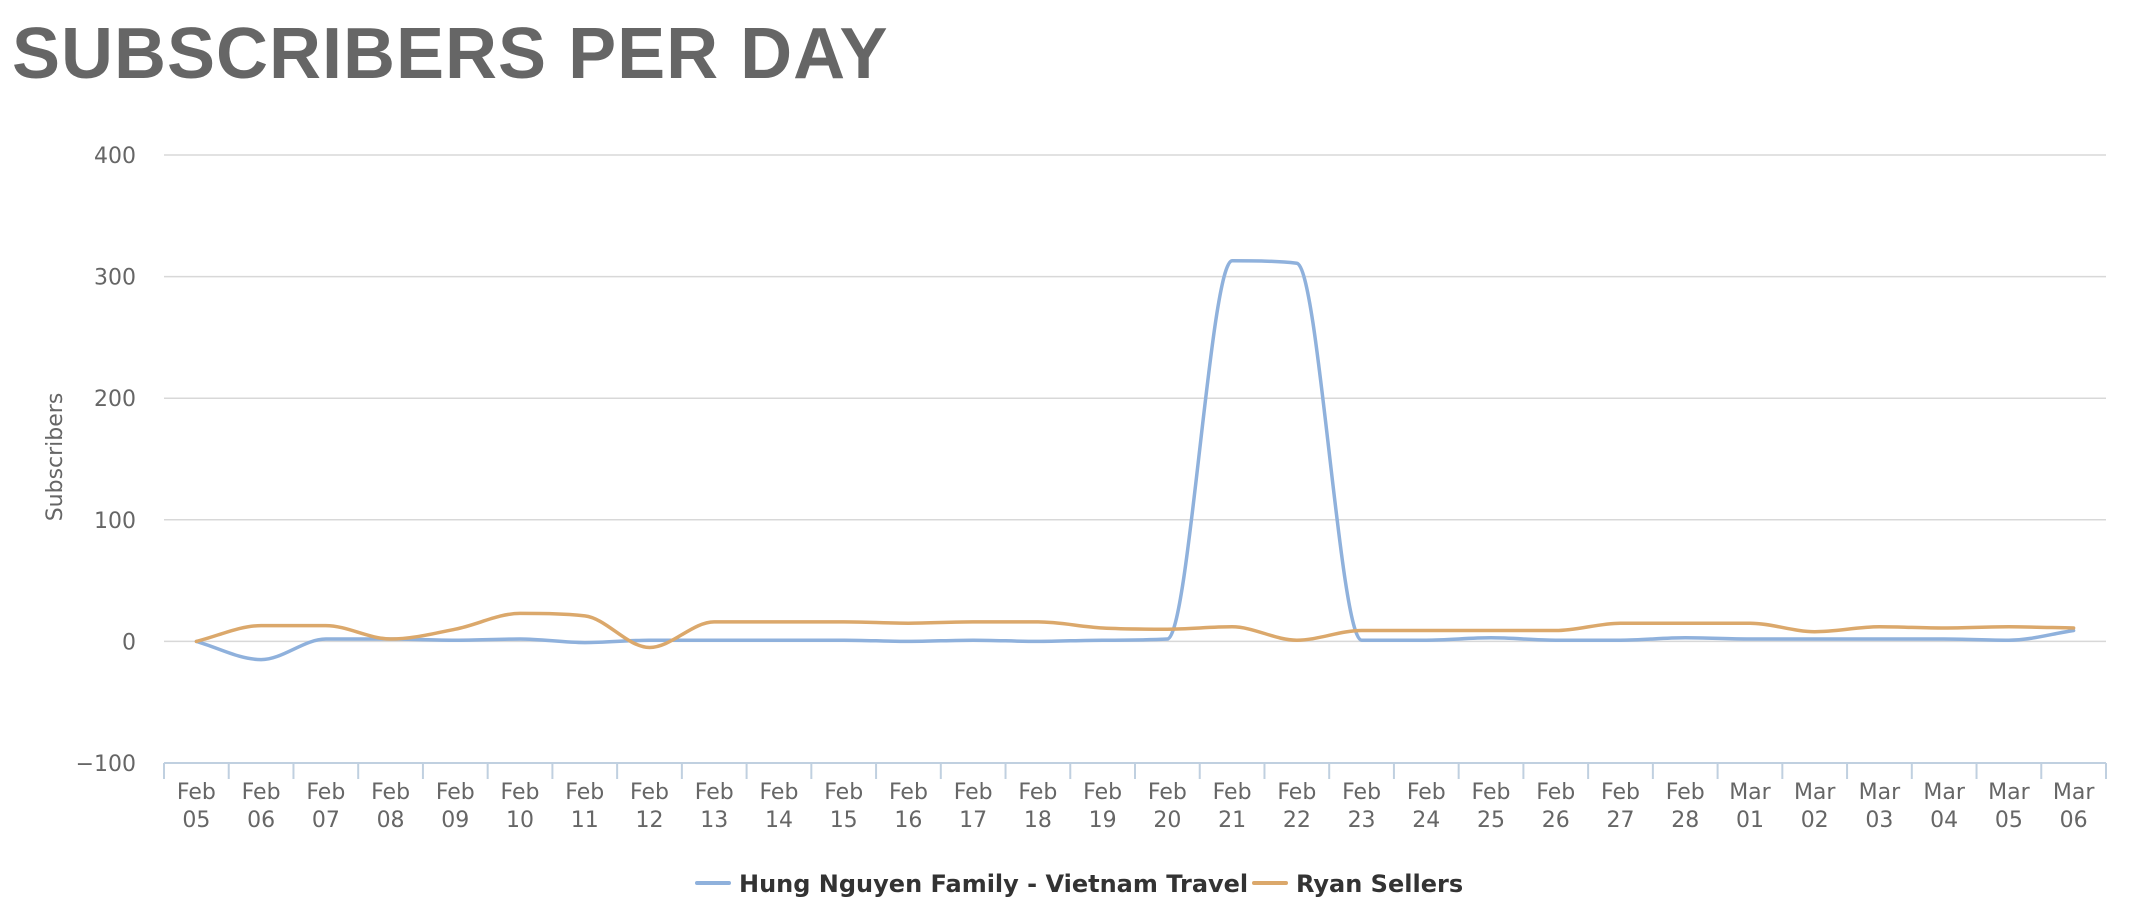 This screenshot has height=914, width=2134. I want to click on y-axis-label: Subscribers, so click(55, 457).